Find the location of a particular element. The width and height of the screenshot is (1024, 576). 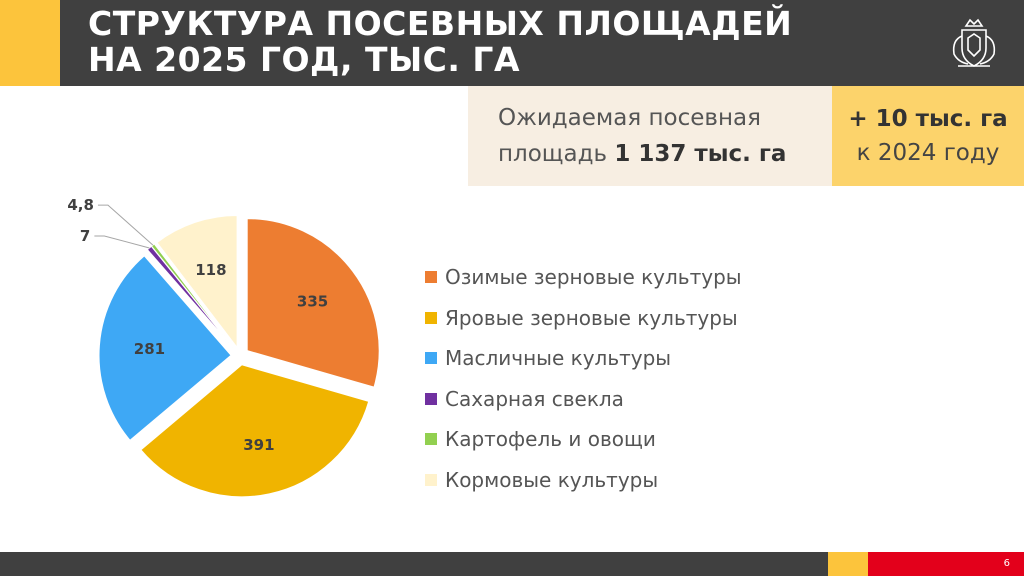

legend-label: Сахарная свекла is located at coordinates (534, 398).